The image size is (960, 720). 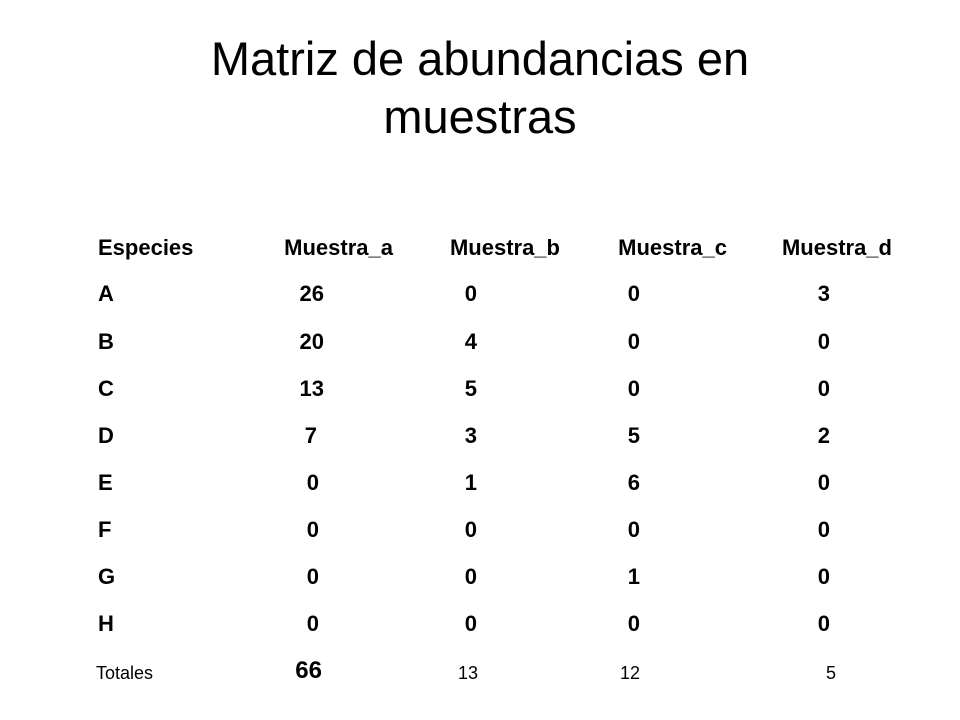 What do you see at coordinates (672, 247) in the screenshot?
I see `header-muestra-c: Muestra_c` at bounding box center [672, 247].